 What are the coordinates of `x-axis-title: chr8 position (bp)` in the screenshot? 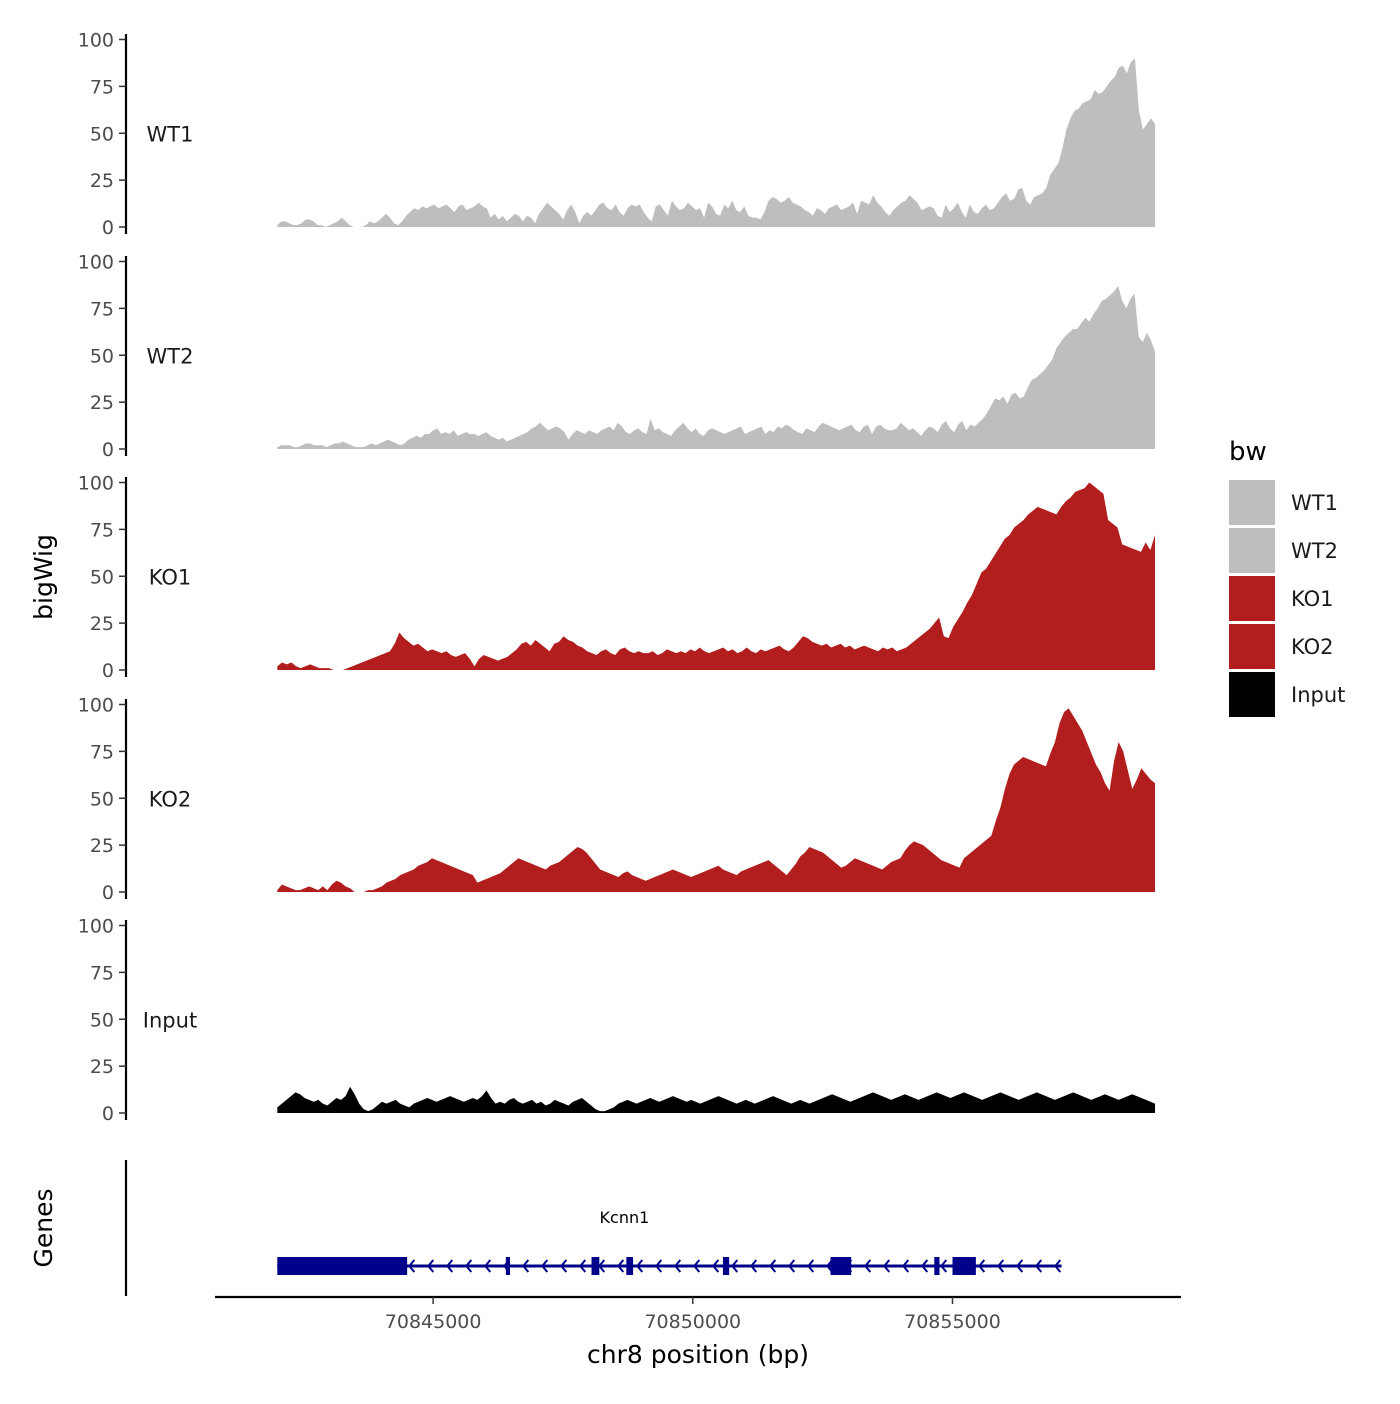 It's located at (698, 1354).